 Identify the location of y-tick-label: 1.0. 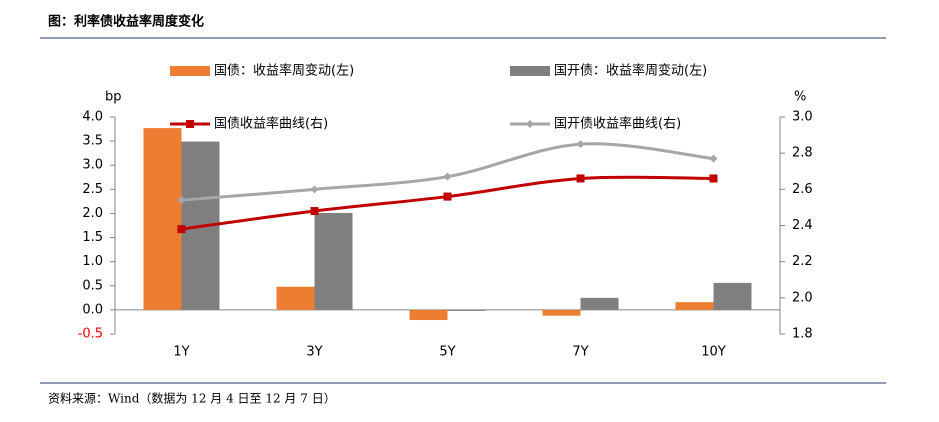
(92, 261).